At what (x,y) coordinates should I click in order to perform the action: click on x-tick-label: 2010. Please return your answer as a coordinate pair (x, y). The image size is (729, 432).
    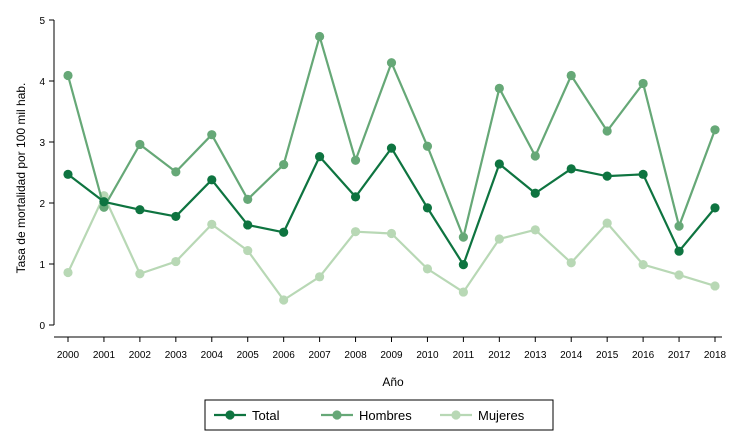
    Looking at the image, I should click on (427, 355).